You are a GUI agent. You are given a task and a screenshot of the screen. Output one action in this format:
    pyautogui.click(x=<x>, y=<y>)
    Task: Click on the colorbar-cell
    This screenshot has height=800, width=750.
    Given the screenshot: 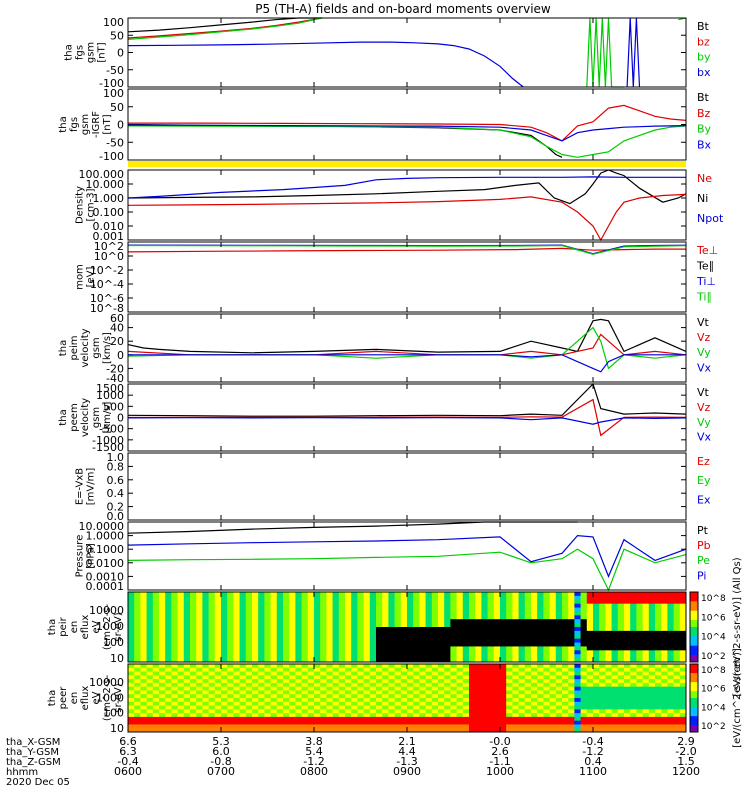 What is the action you would take?
    pyautogui.click(x=694, y=677)
    